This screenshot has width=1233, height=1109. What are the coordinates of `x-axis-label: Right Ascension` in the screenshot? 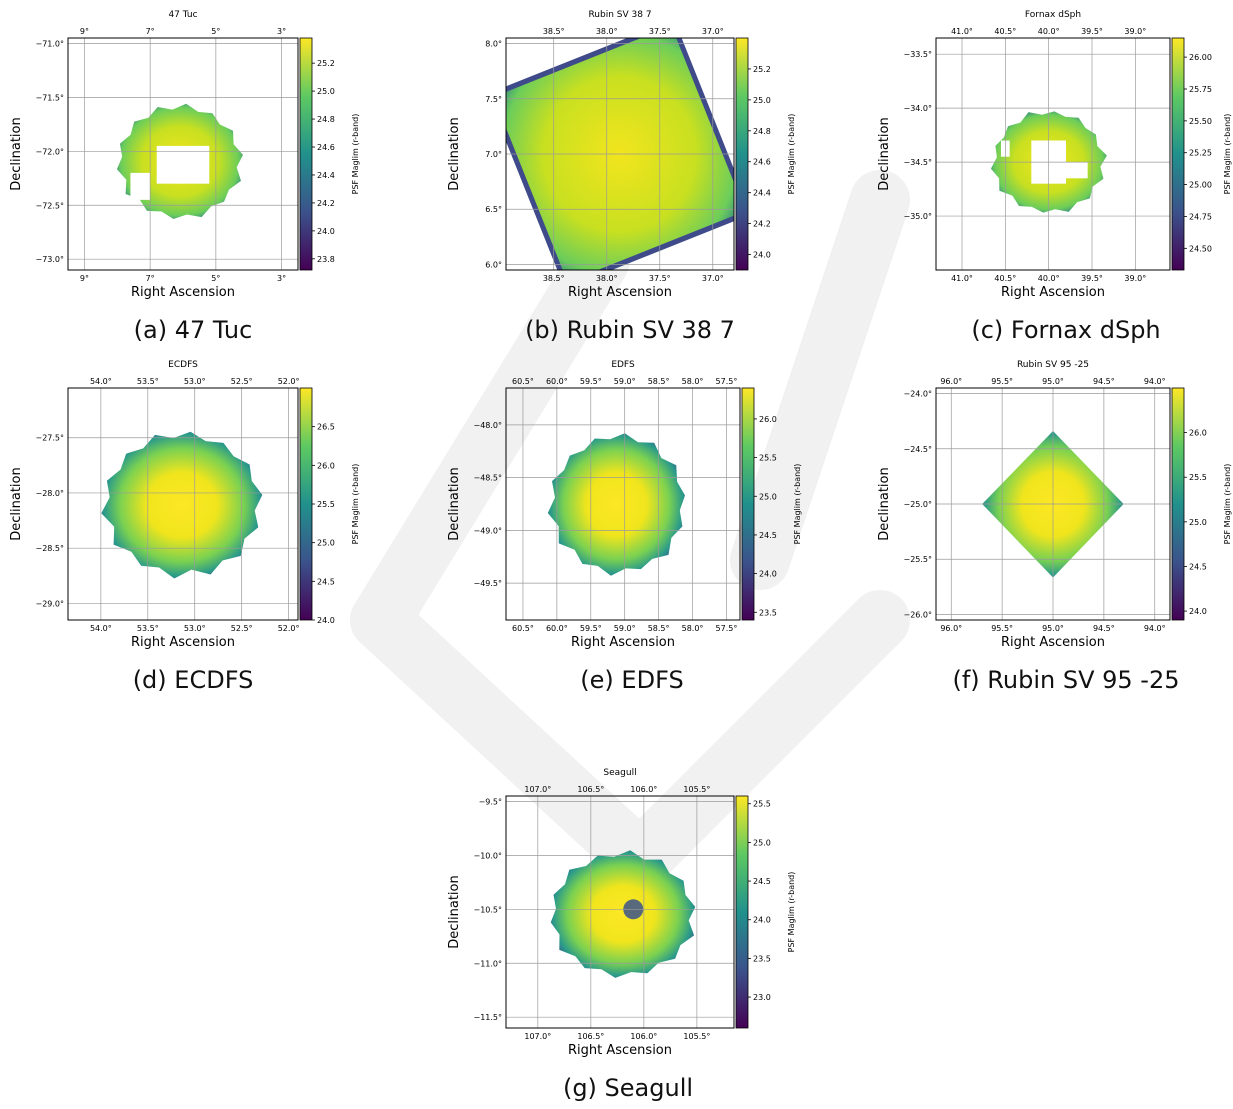 It's located at (620, 292).